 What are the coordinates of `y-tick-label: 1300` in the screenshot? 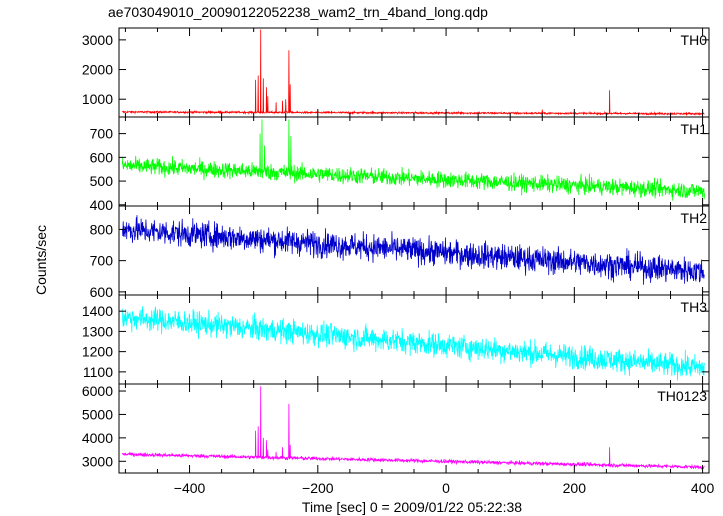 It's located at (97, 331).